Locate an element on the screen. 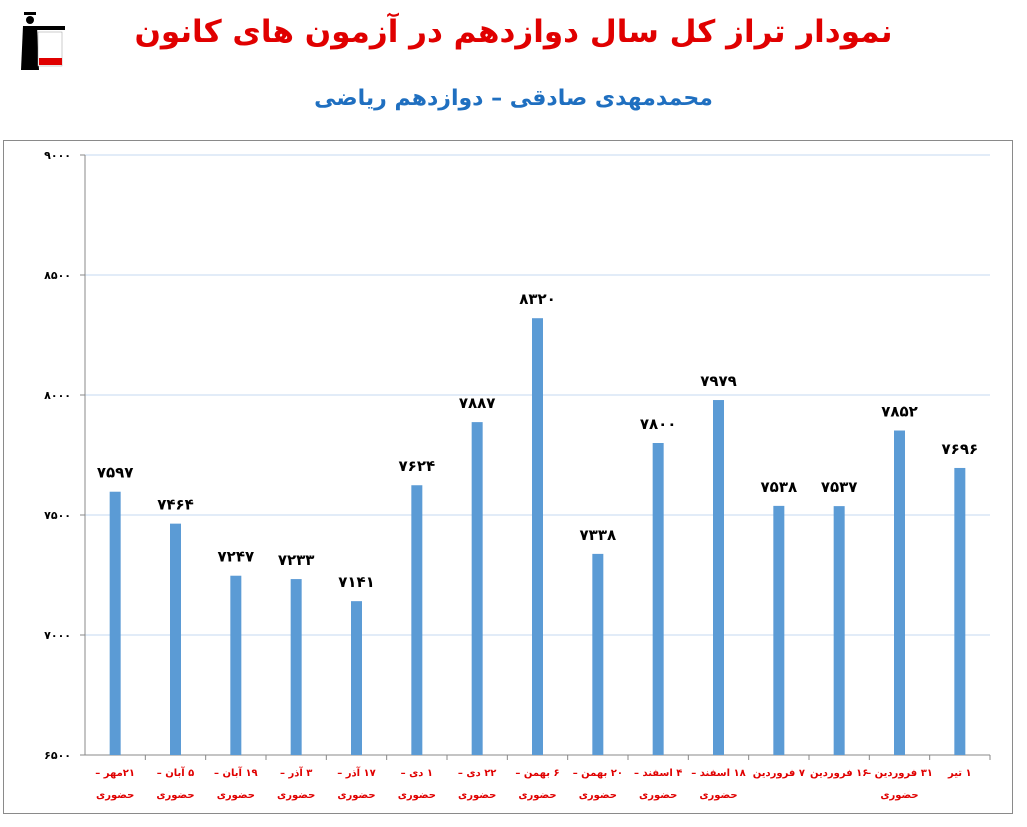 The image size is (1027, 827). data-label: ۷۶۲۴ is located at coordinates (417, 466).